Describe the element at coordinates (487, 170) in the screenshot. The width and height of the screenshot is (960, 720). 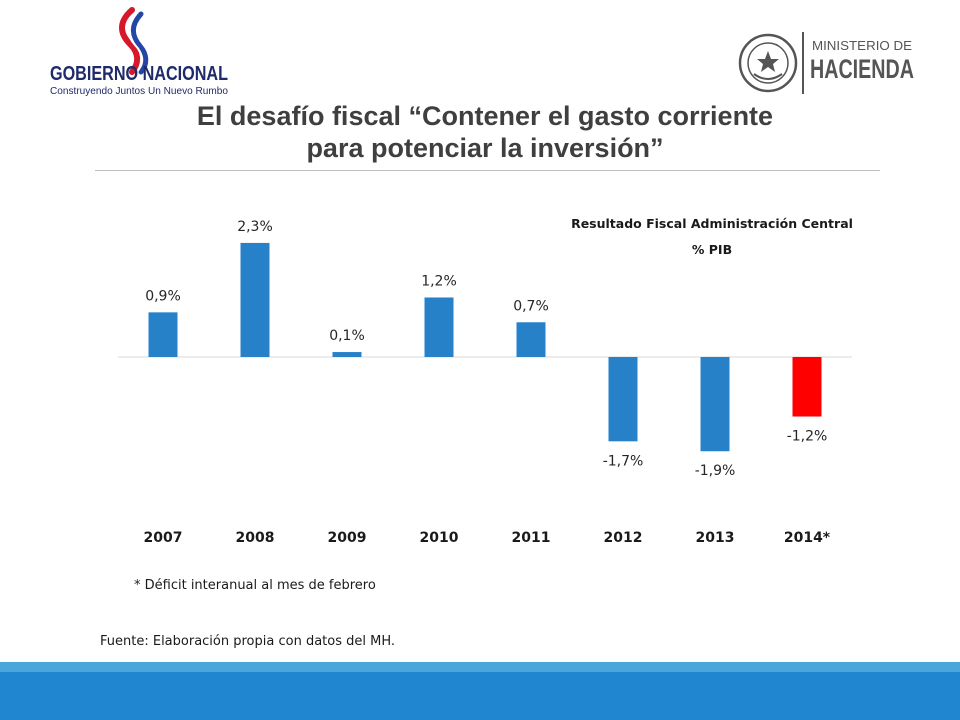
I see `title-divider` at that location.